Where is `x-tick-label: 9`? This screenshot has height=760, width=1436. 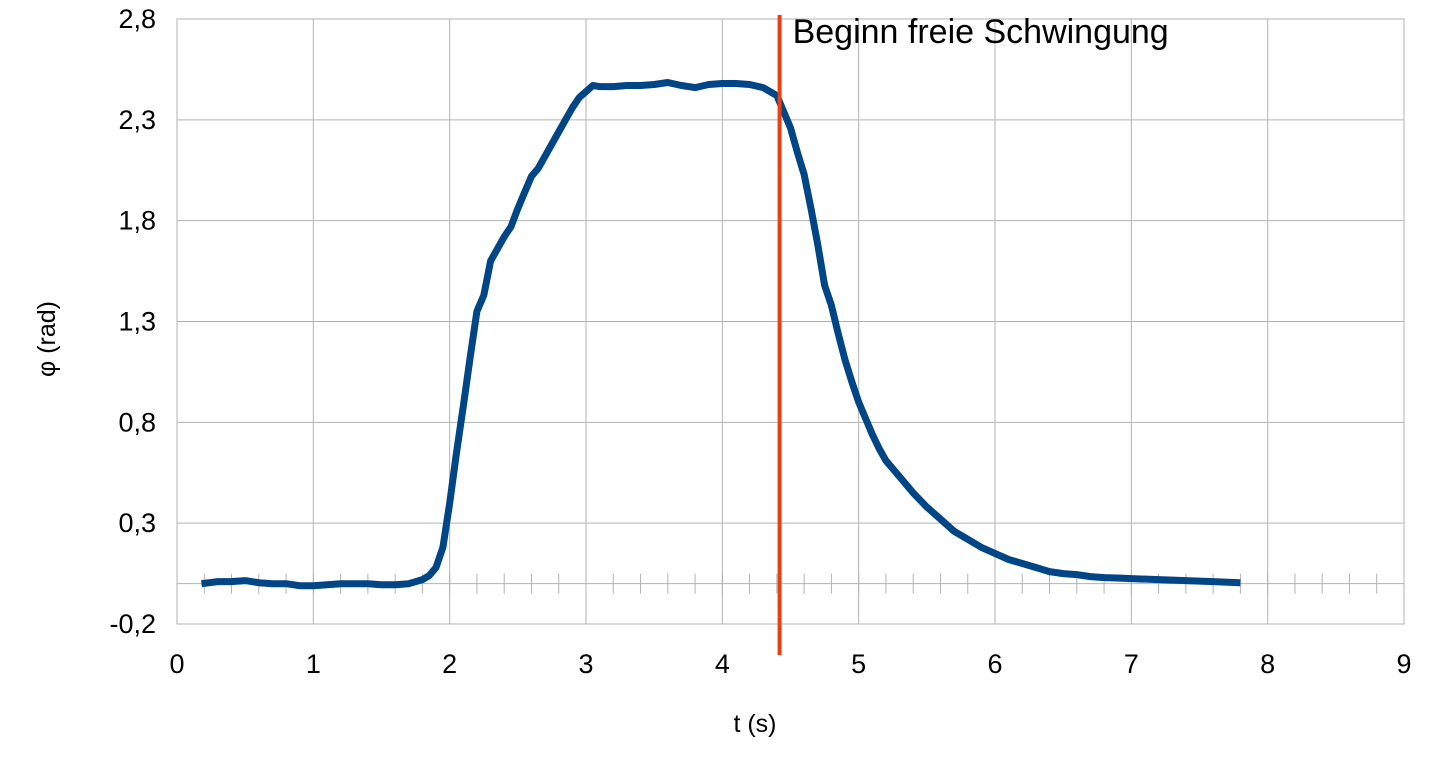
x-tick-label: 9 is located at coordinates (1403, 664).